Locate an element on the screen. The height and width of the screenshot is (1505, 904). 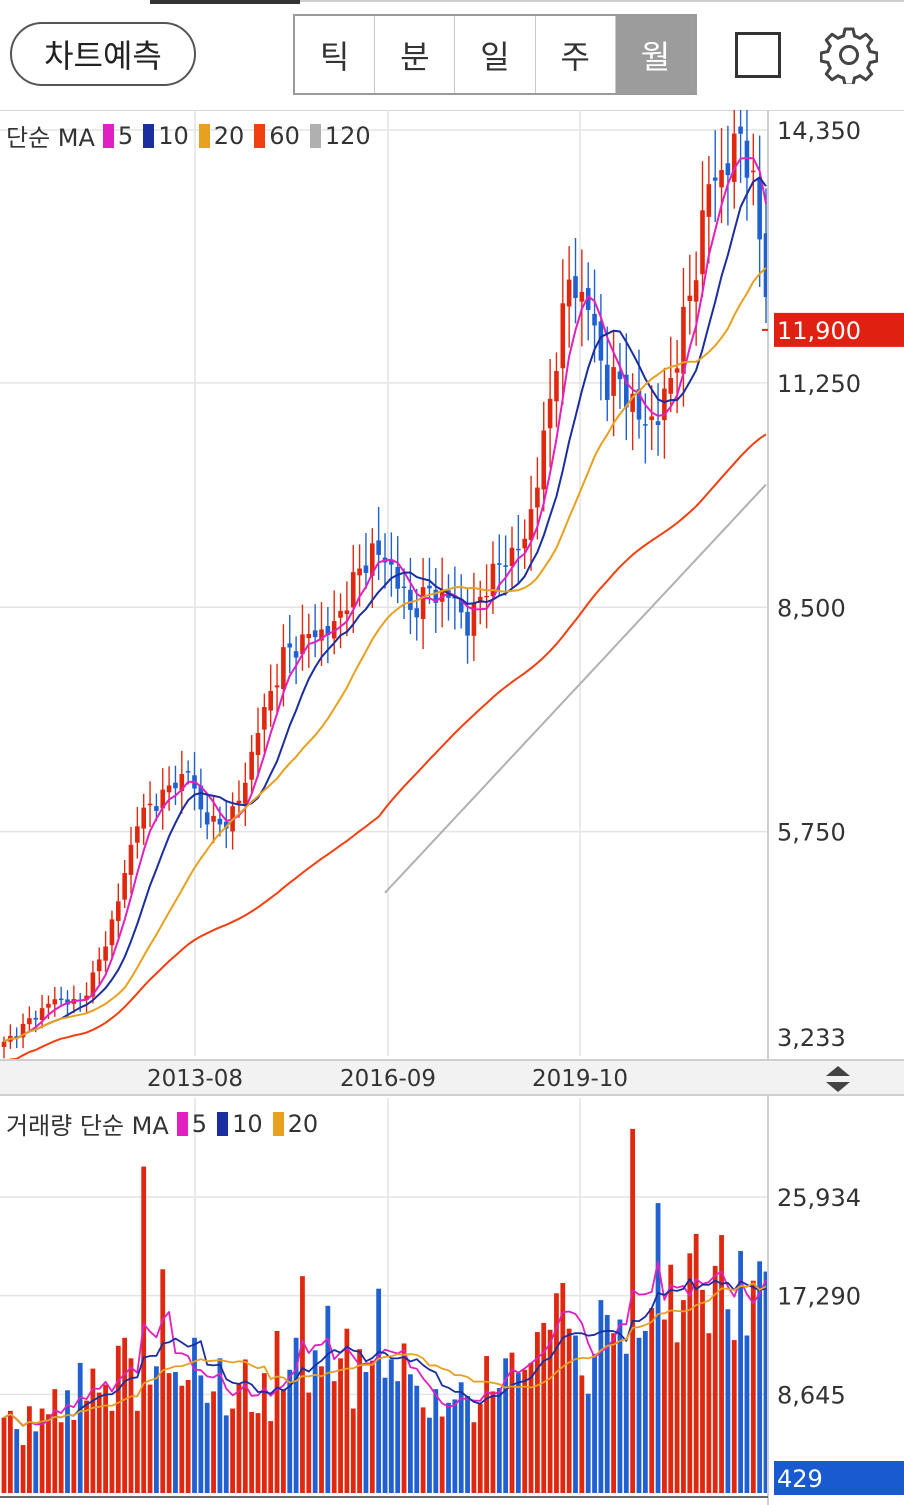
price-tick-label: 5,750 is located at coordinates (811, 833).